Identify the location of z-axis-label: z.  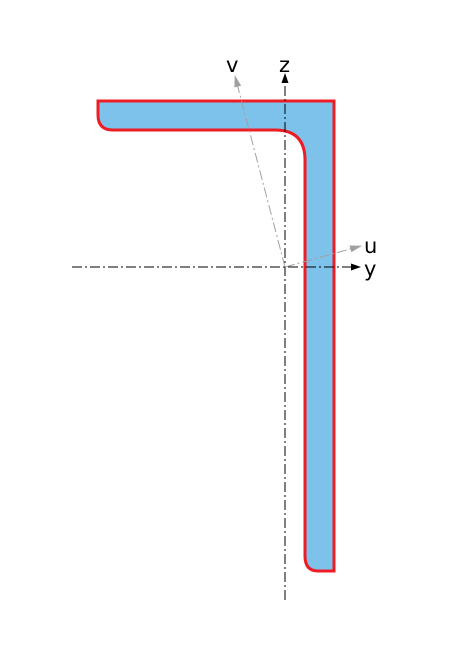
(284, 65).